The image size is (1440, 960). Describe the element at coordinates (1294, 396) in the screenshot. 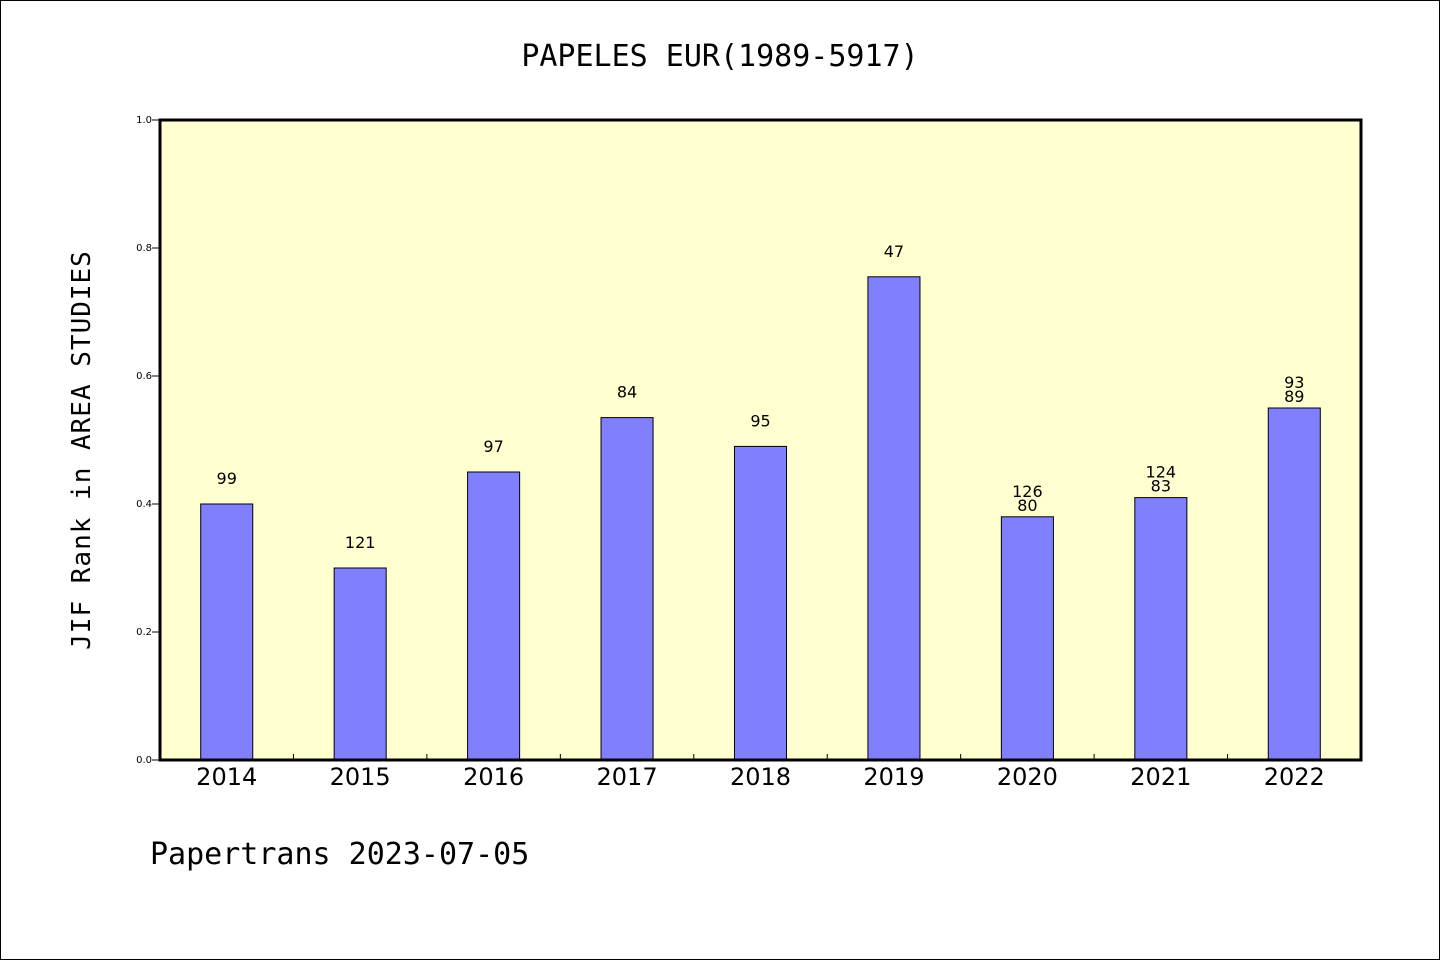

I see `data-label: 89` at that location.